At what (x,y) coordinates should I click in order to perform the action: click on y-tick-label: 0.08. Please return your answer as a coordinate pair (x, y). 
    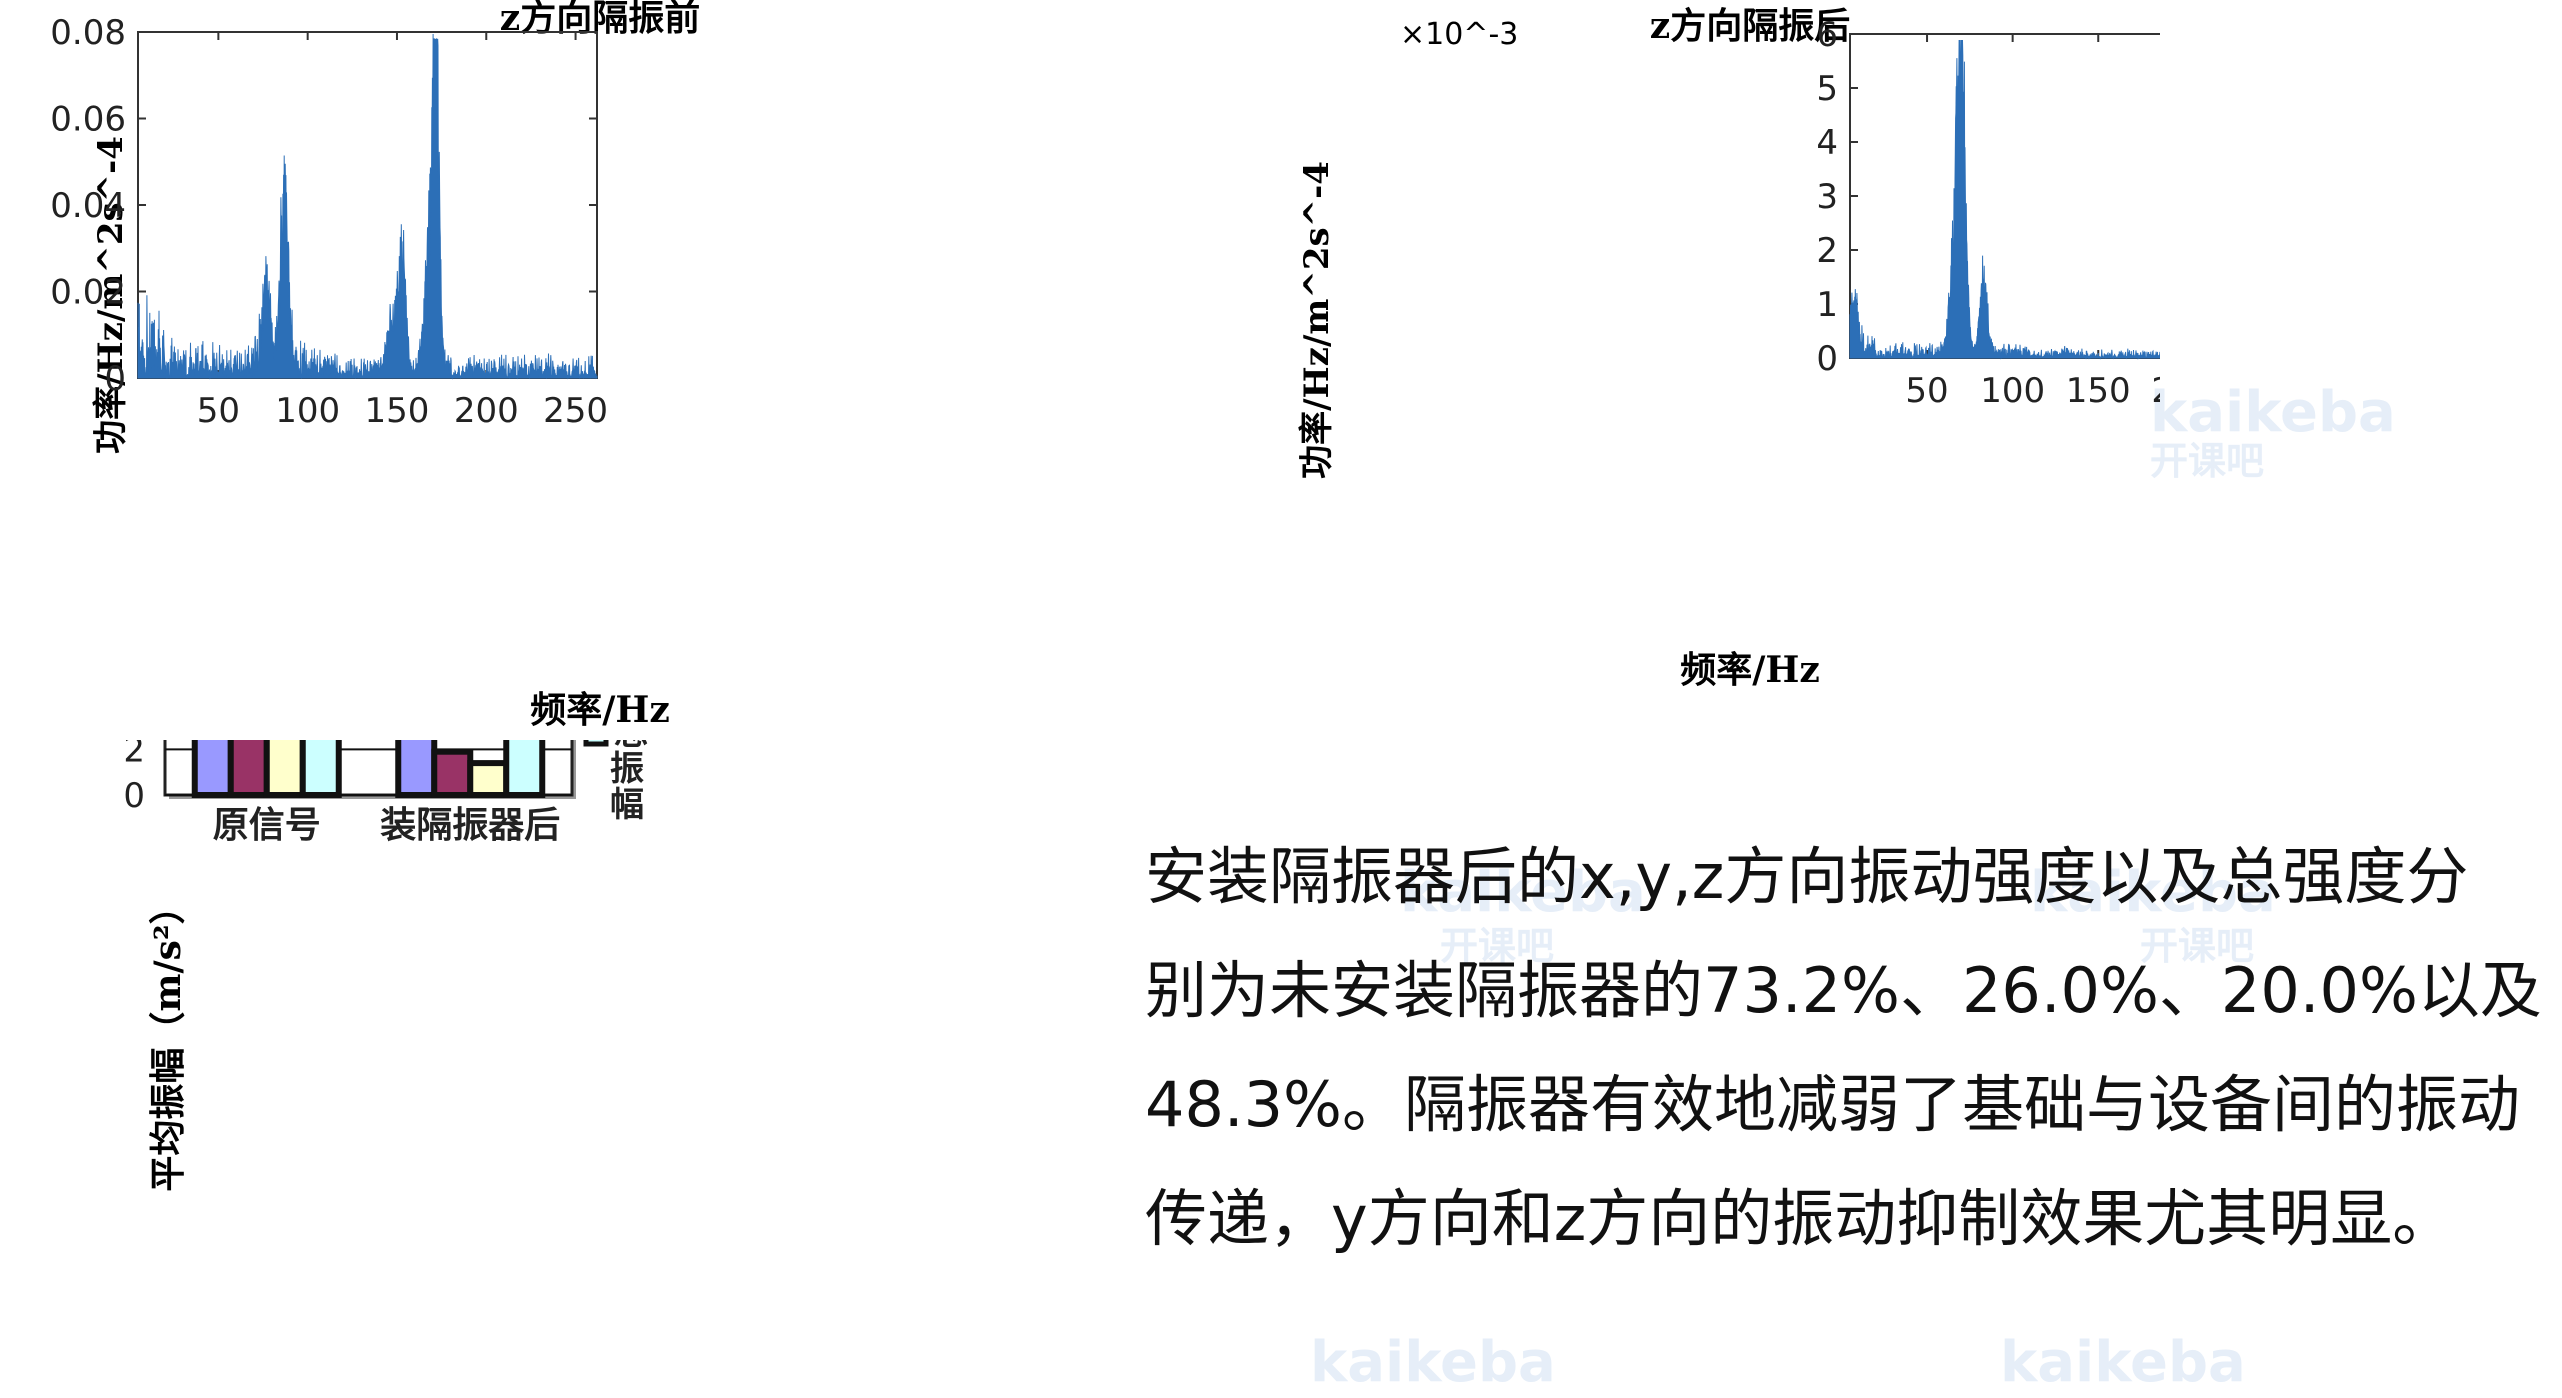
    Looking at the image, I should click on (88, 33).